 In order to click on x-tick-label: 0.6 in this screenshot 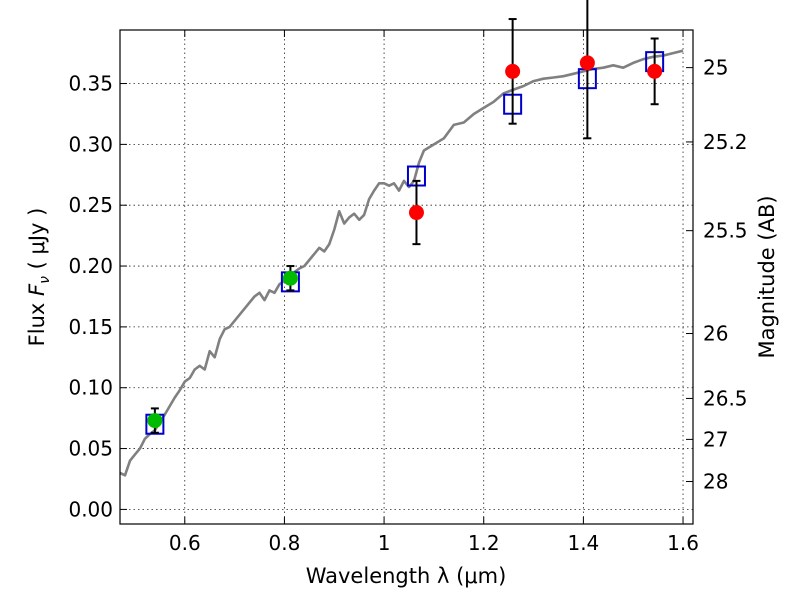, I will do `click(185, 543)`.